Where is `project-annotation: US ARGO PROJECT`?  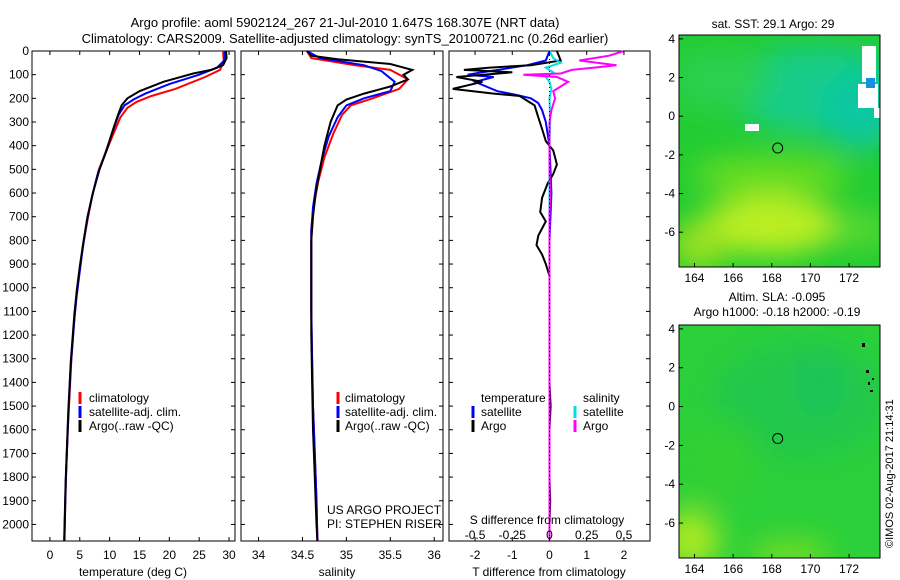
project-annotation: US ARGO PROJECT is located at coordinates (384, 510).